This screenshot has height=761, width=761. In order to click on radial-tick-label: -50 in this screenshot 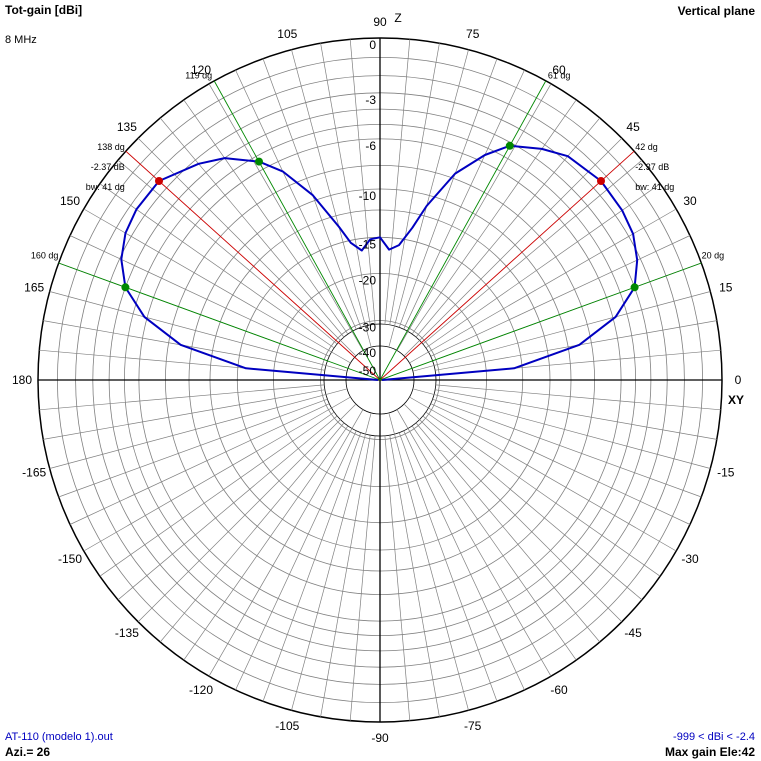, I will do `click(368, 371)`.